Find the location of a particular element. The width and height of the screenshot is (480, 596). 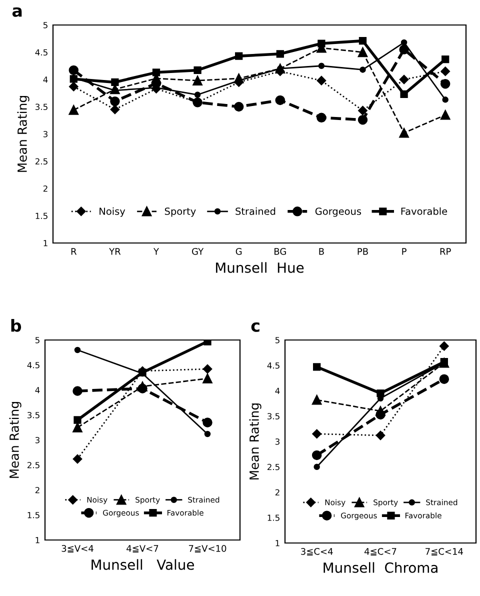

x-tick-label: 4≦C<7 is located at coordinates (380, 552).